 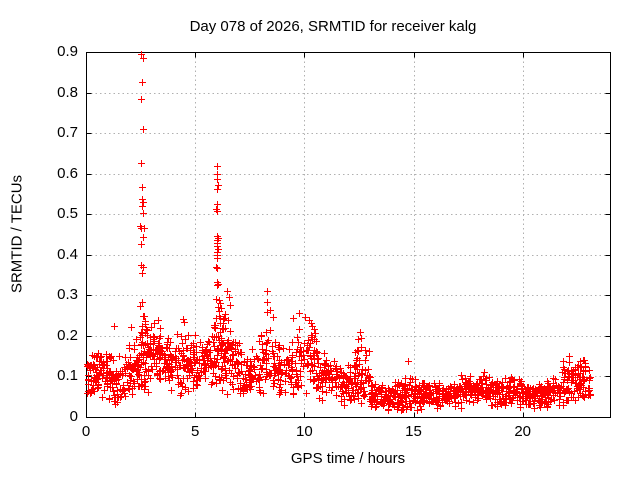 I want to click on y-tick-label: 0.6, so click(x=67, y=173).